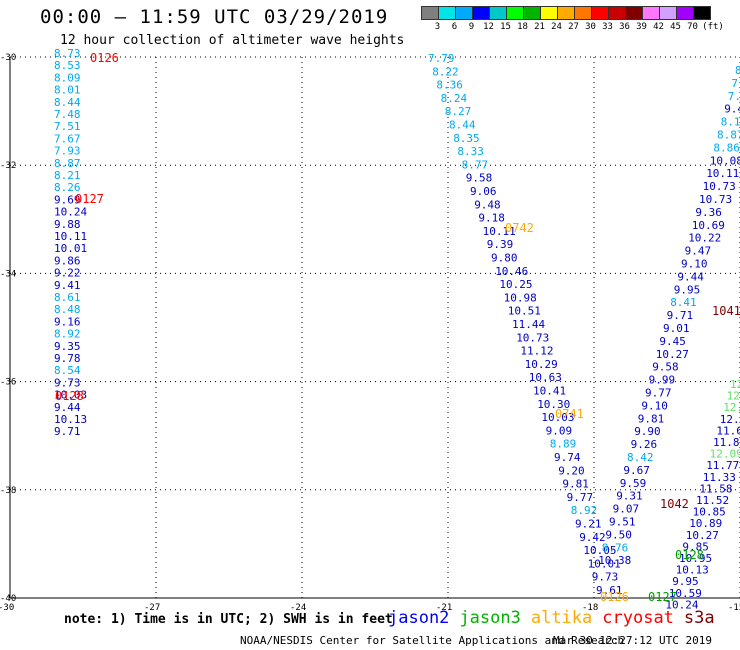  What do you see at coordinates (214, 17) in the screenshot?
I see `chart-title: 00:00 – 11:59 UTC 03/29/2019` at bounding box center [214, 17].